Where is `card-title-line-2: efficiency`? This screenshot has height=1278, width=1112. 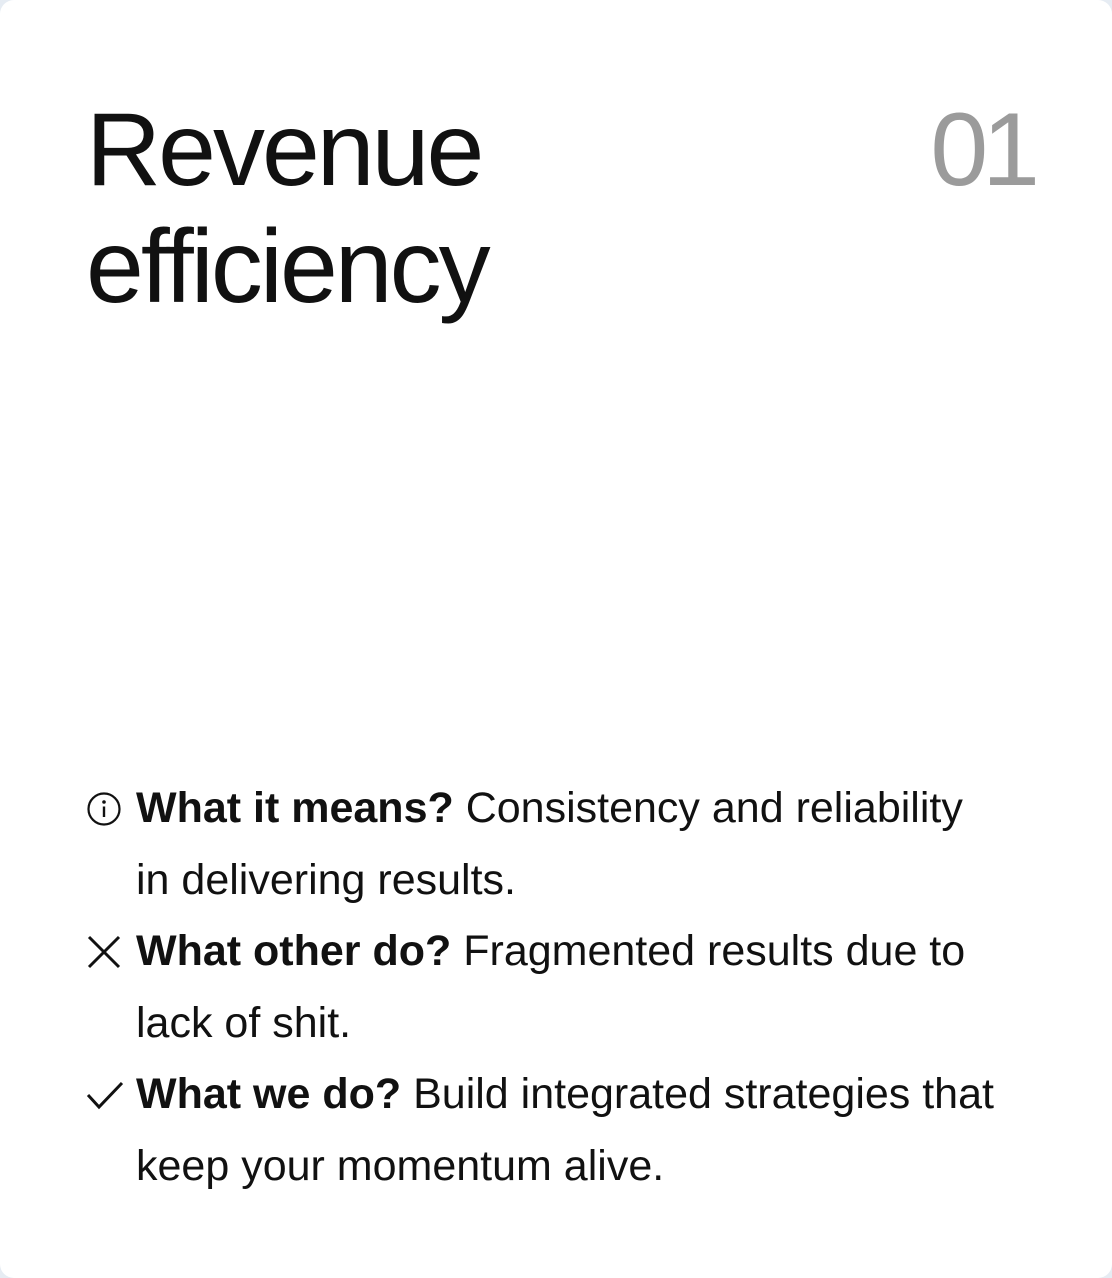 card-title-line-2: efficiency is located at coordinates (288, 267).